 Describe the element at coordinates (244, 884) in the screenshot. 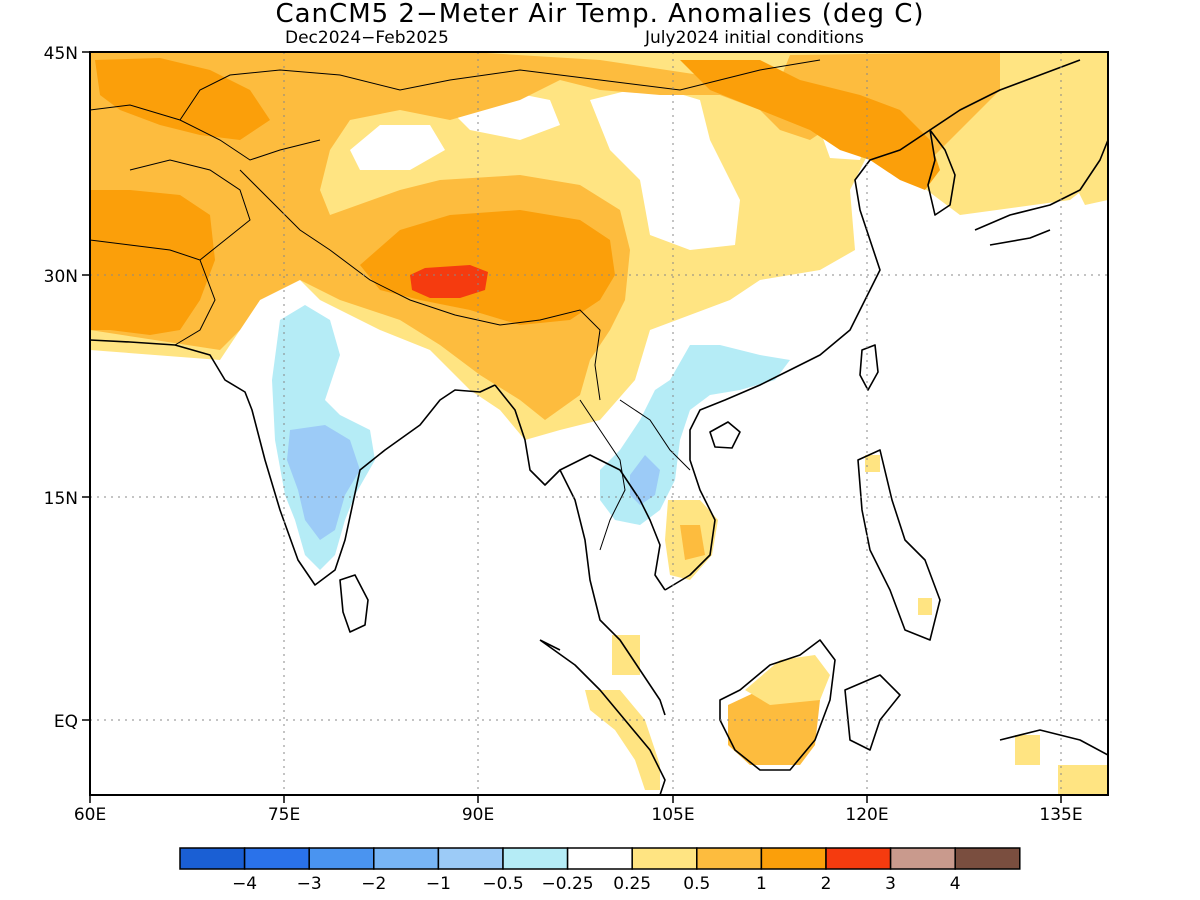

I see `colorbar-label: −4` at that location.